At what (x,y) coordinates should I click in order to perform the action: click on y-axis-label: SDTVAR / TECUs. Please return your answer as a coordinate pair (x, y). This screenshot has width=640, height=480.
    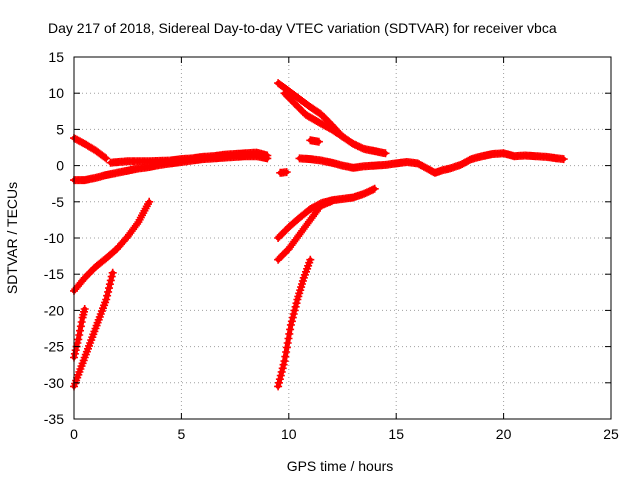
    Looking at the image, I should click on (12, 238).